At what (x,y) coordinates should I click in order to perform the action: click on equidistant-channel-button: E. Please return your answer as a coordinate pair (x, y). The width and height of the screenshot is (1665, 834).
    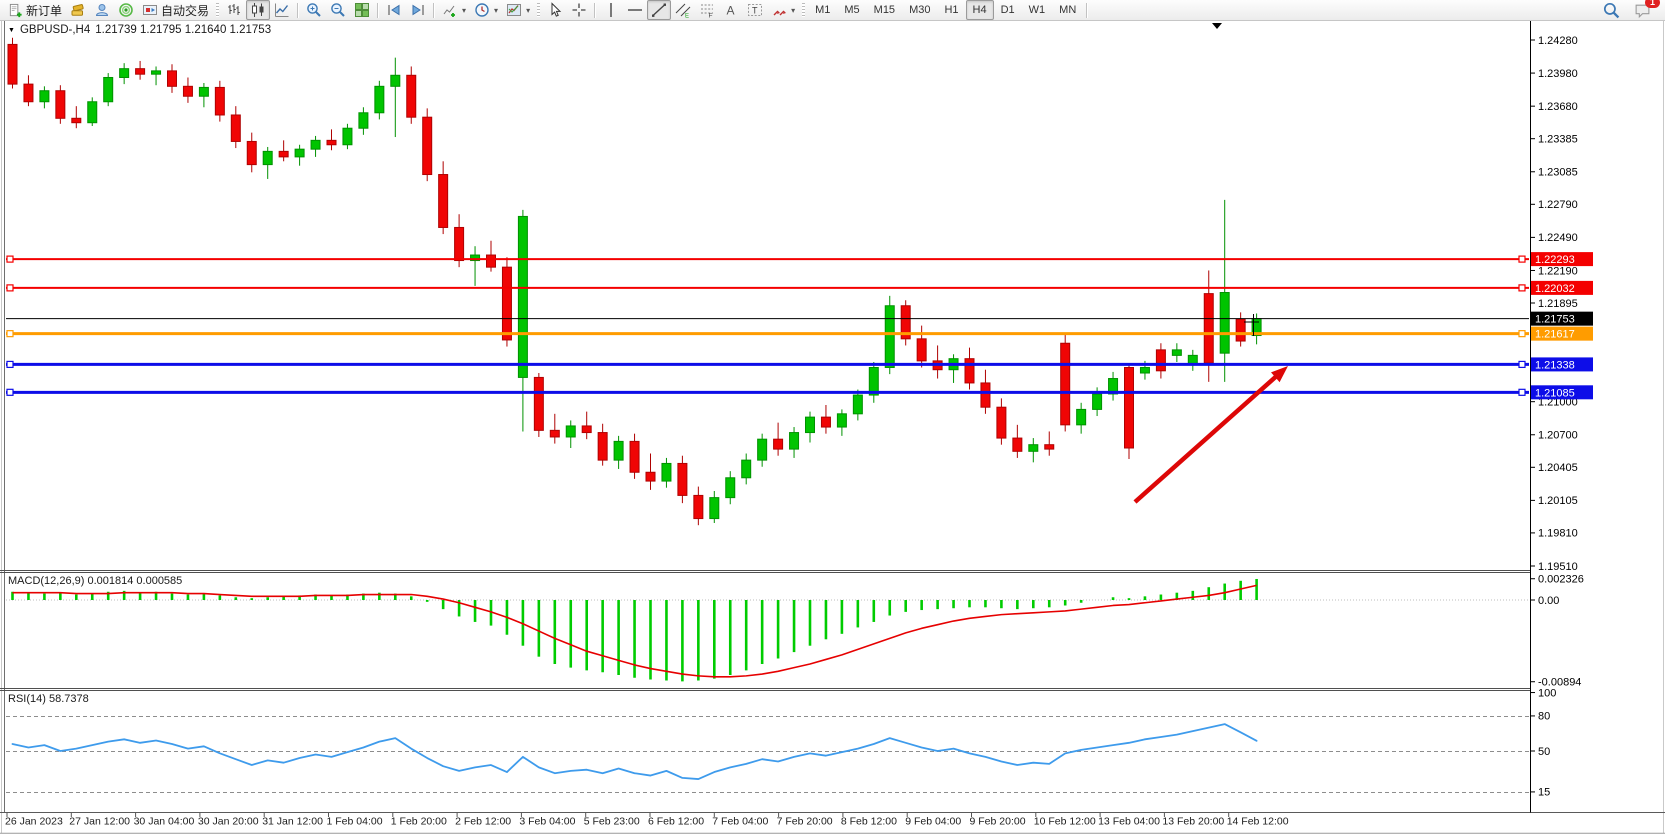
    Looking at the image, I should click on (683, 10).